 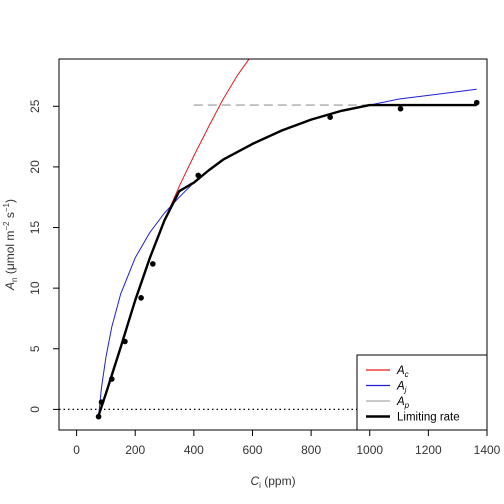 I want to click on y-tick-label-4: 20, so click(x=35, y=167).